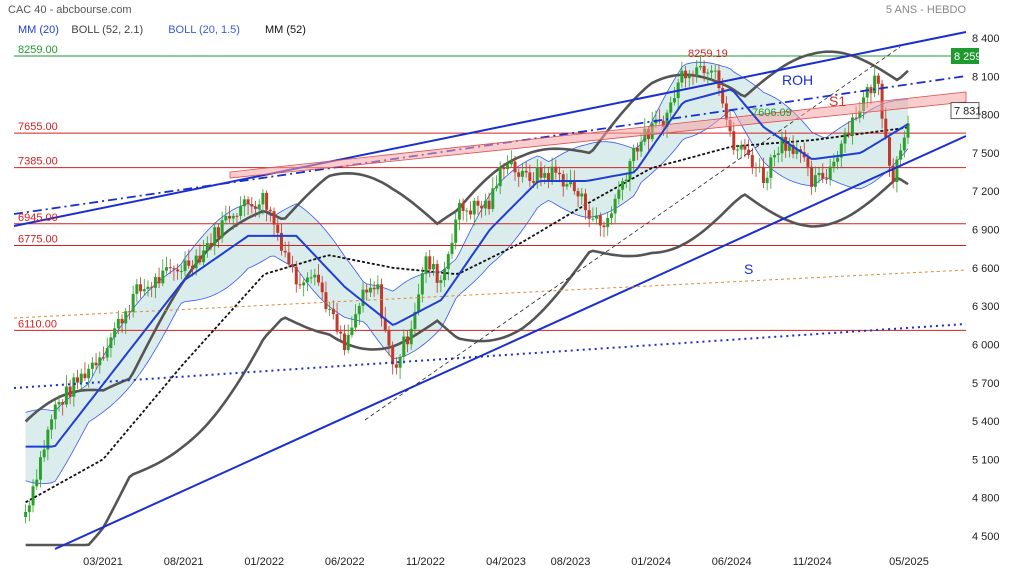  What do you see at coordinates (926, 10) in the screenshot?
I see `chart-timeframe-label: 5 ANS - HEBDO` at bounding box center [926, 10].